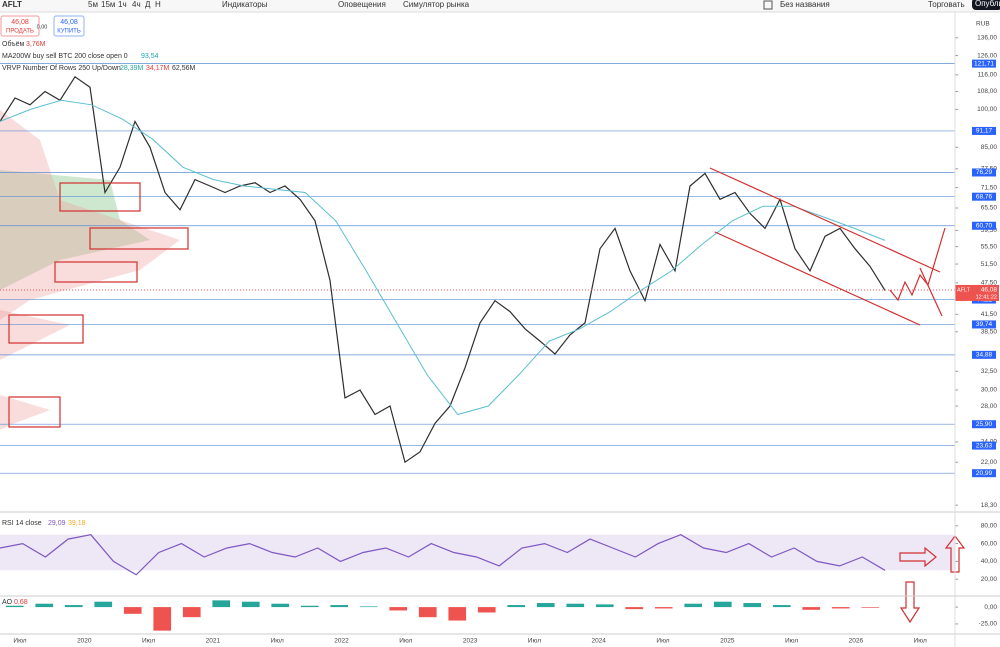 The image size is (1000, 647). Describe the element at coordinates (986, 297) in the screenshot. I see `current-time: 12:41:22` at that location.